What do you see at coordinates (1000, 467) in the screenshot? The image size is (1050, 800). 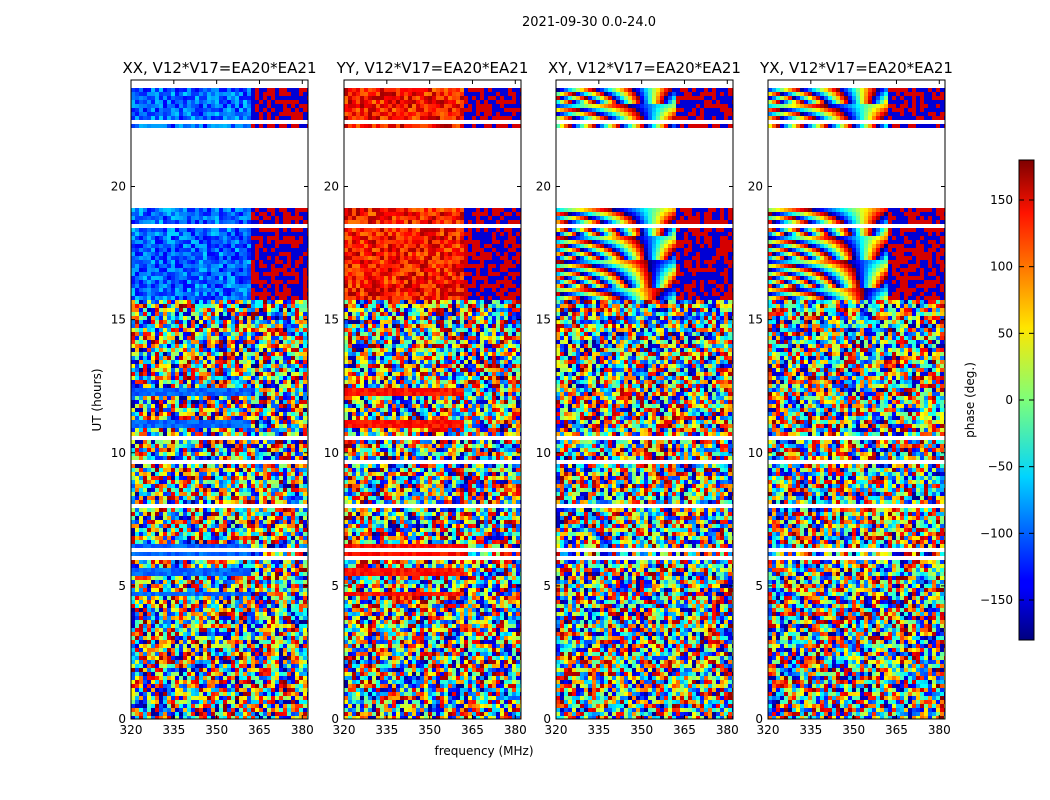 I see `colorbar-tick-label: −50` at bounding box center [1000, 467].